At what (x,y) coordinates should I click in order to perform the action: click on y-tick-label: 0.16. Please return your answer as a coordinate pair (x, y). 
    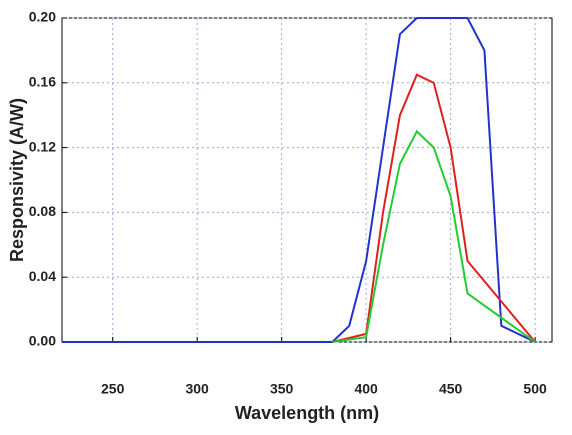
    Looking at the image, I should click on (42, 82).